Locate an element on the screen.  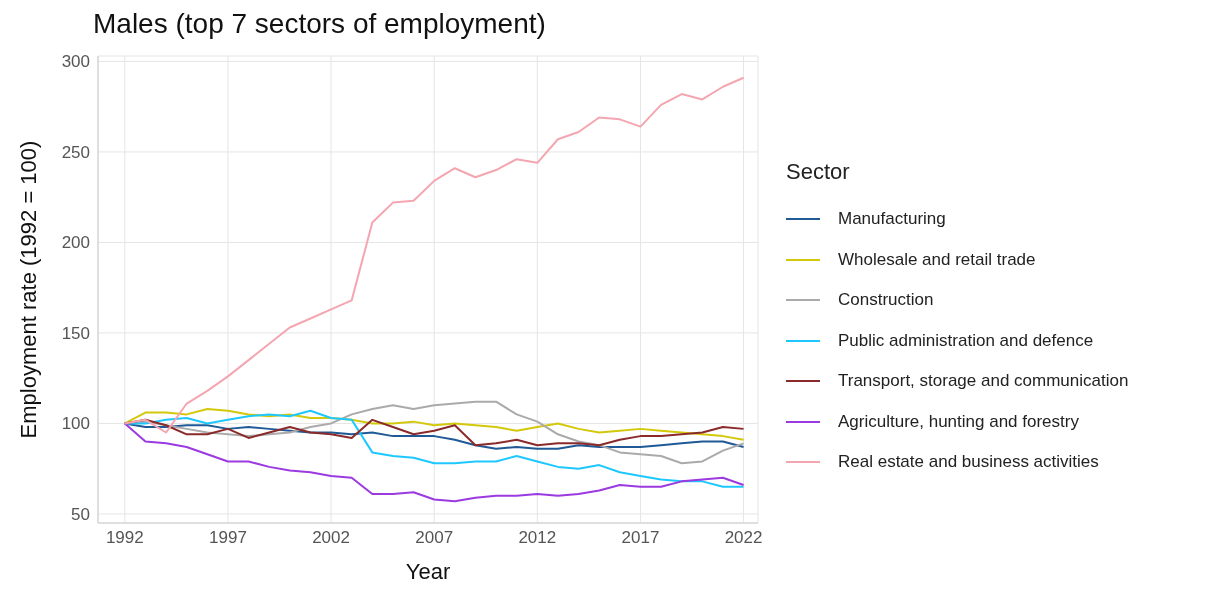
chart-title: Males (top 7 sectors of employment) is located at coordinates (320, 24).